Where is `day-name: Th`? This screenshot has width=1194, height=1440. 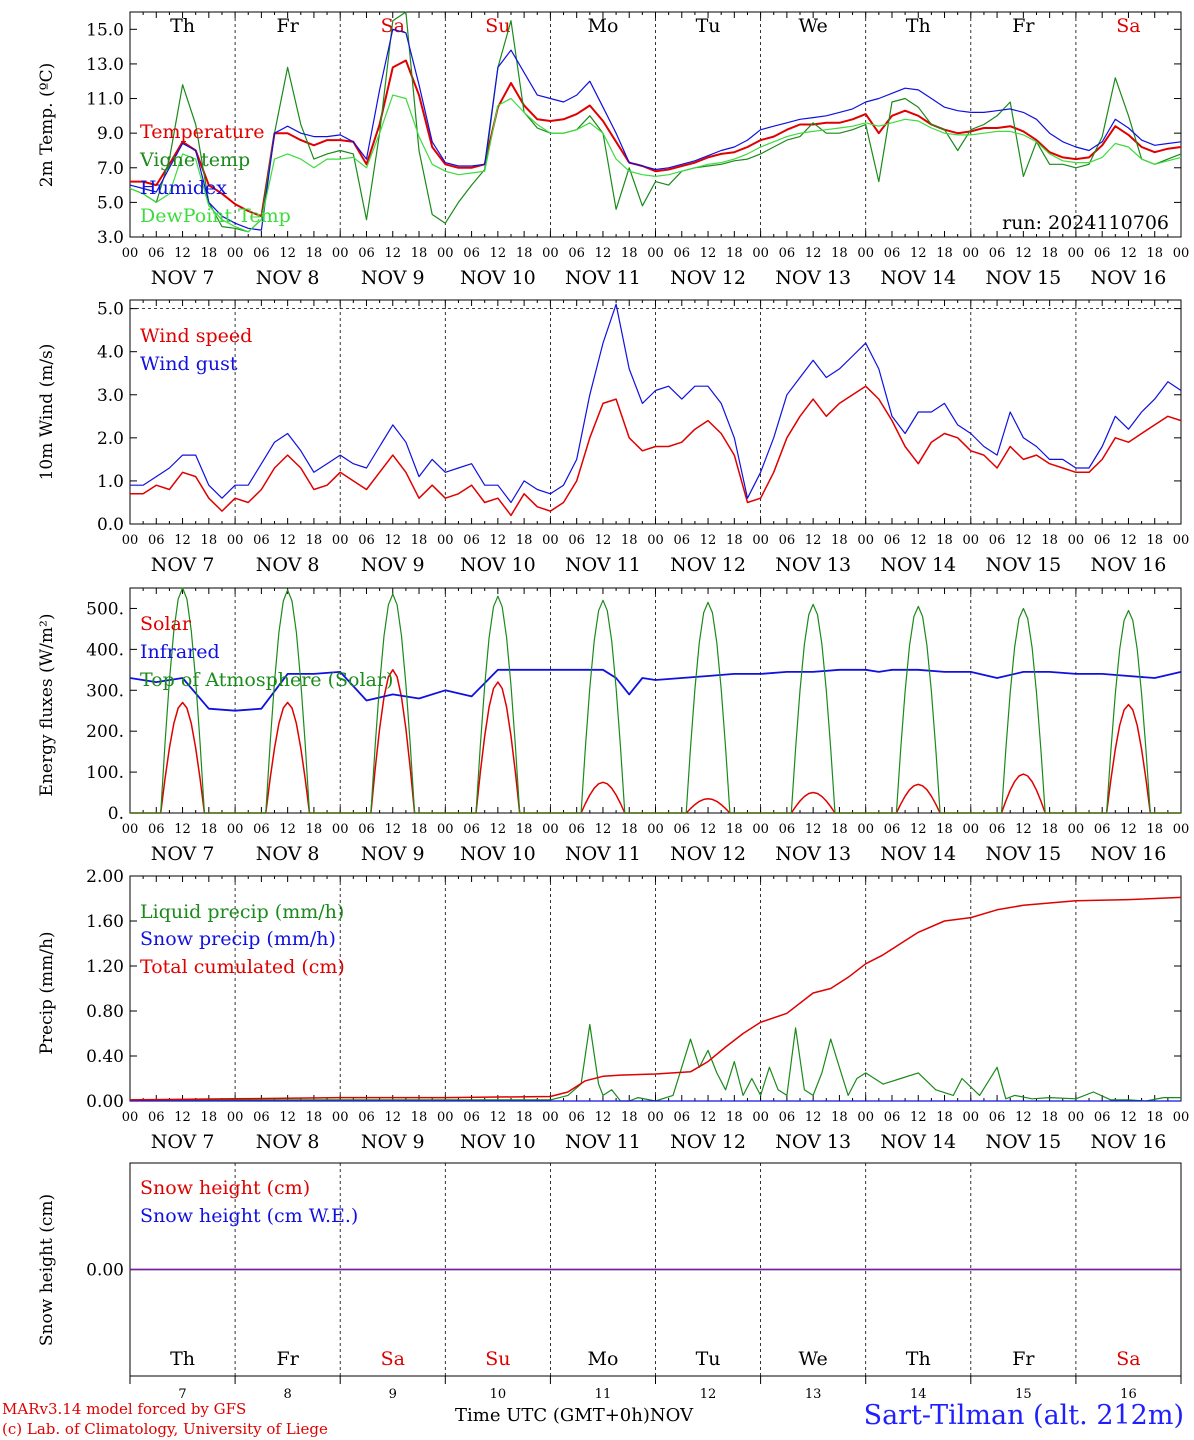
day-name: Th is located at coordinates (182, 26).